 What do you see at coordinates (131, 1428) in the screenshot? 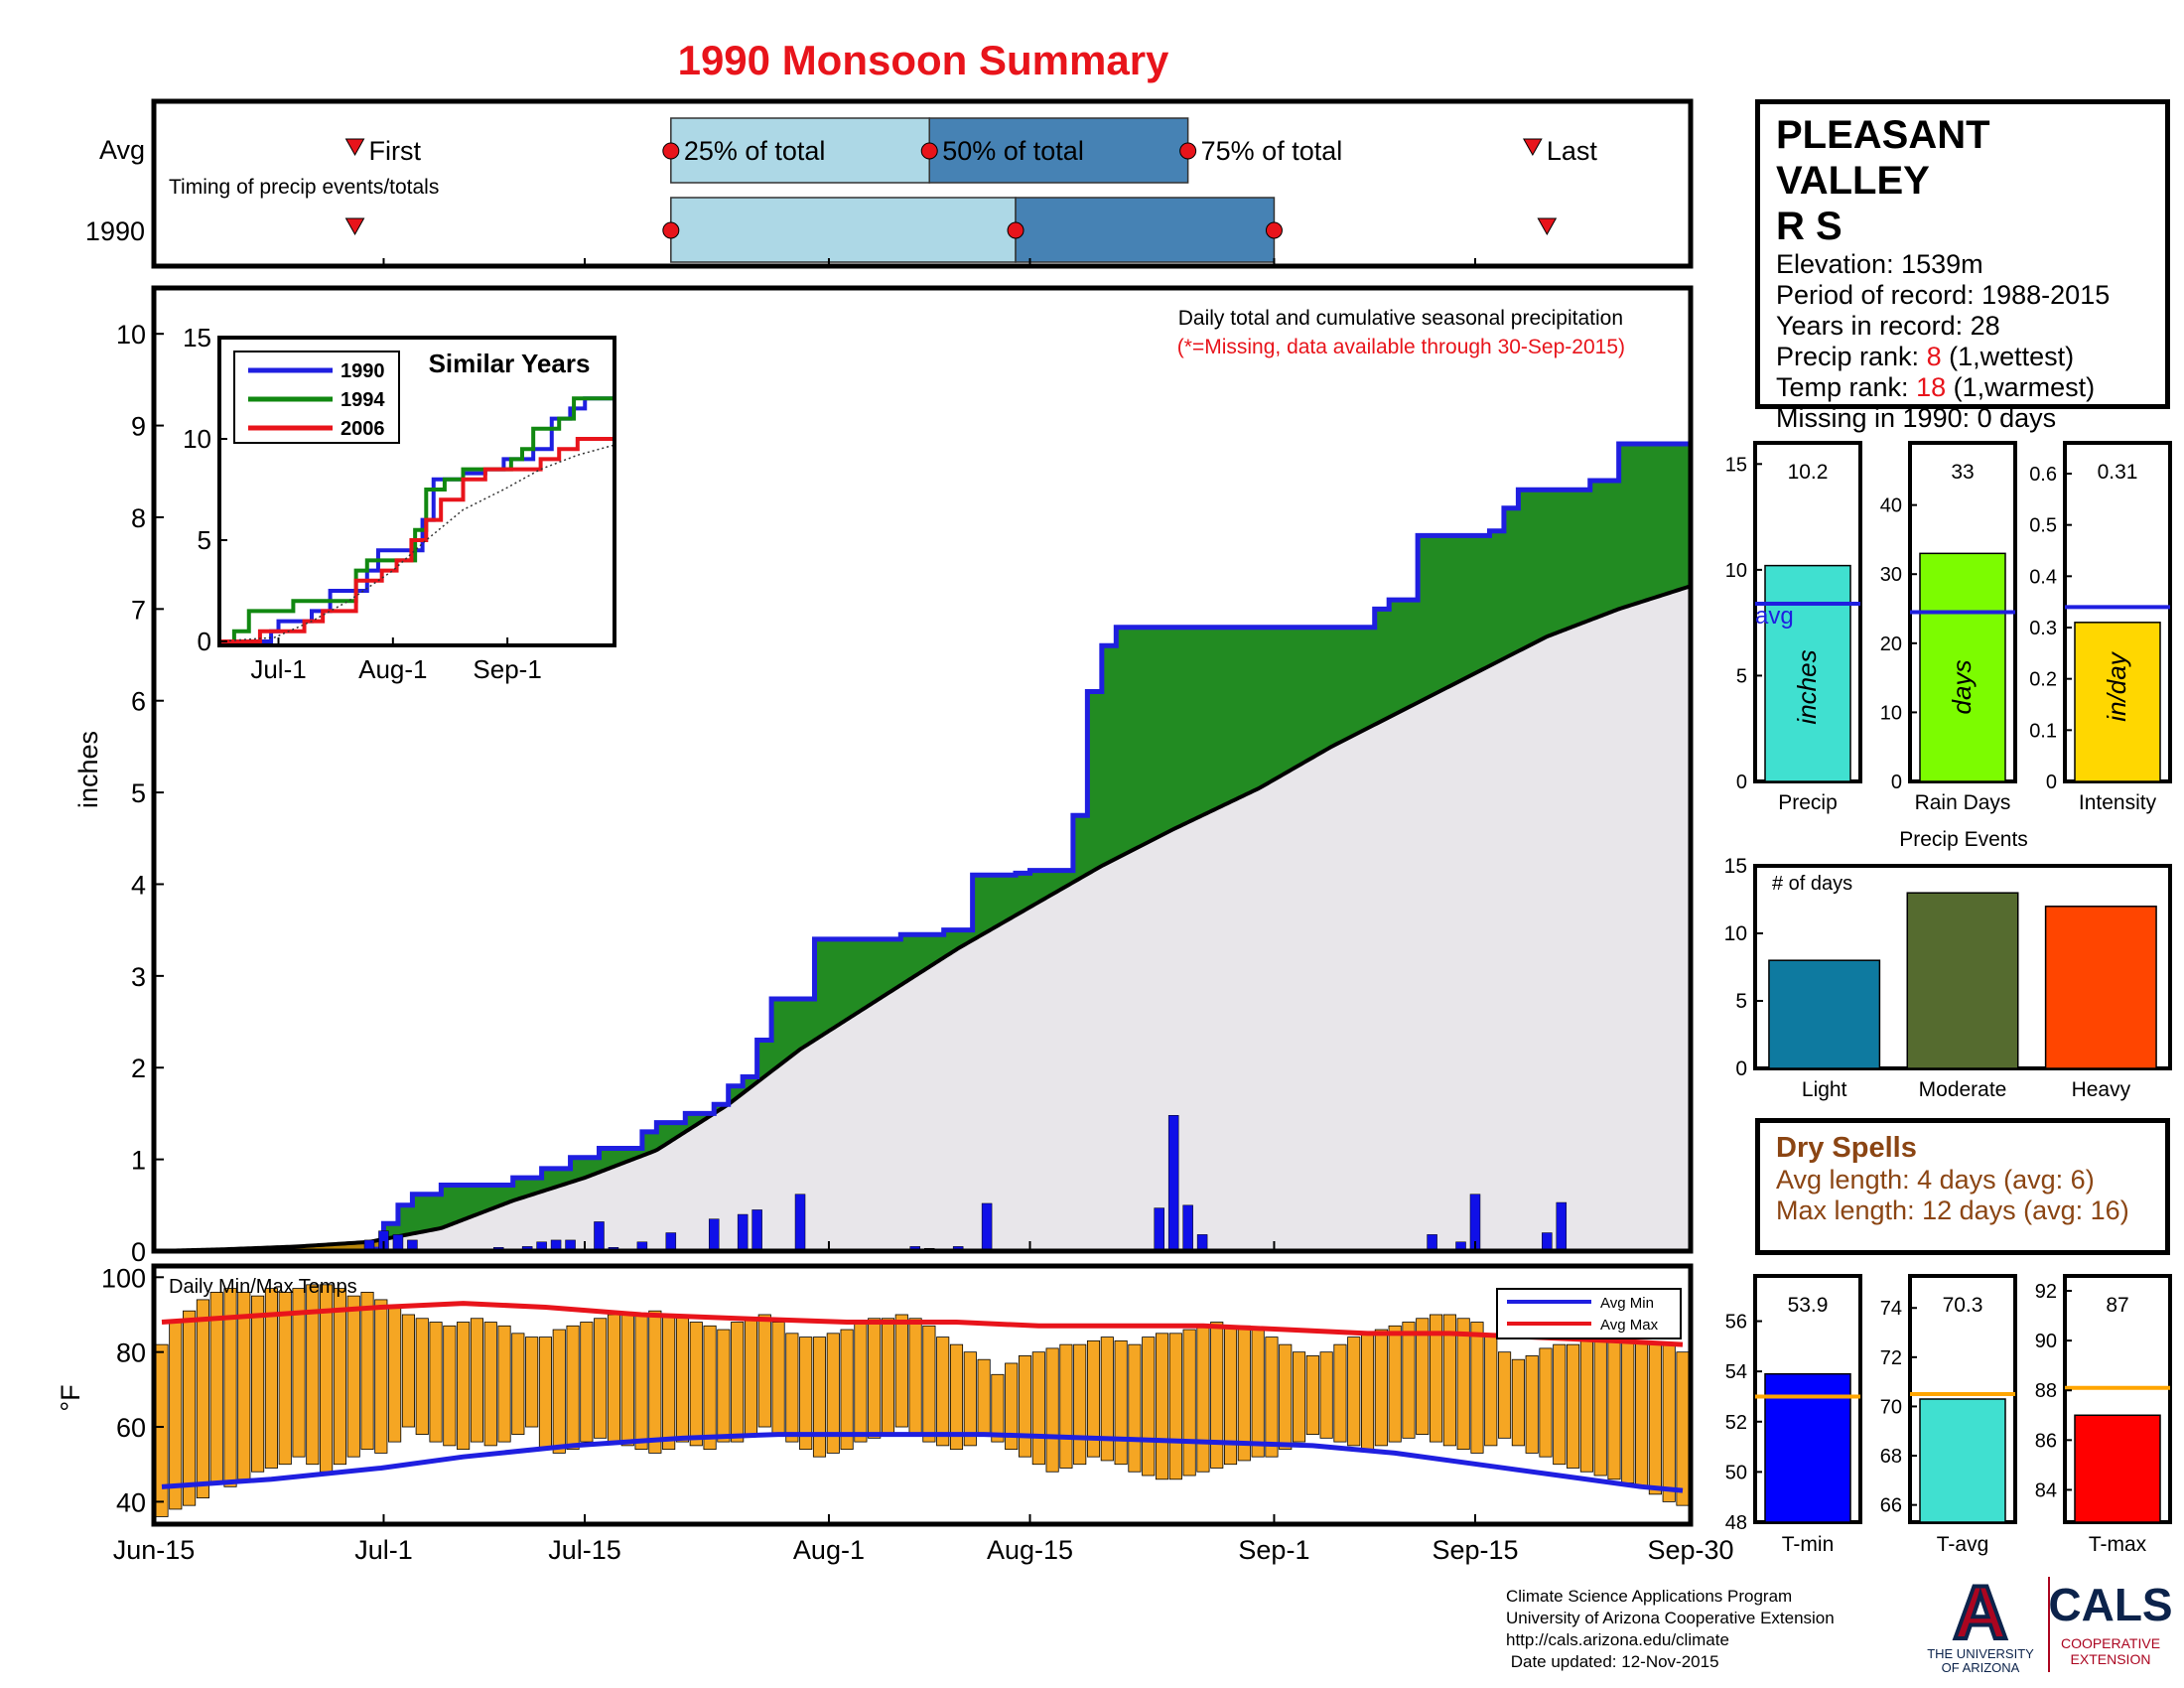
I see `temps-ytick-label: 60` at bounding box center [131, 1428].